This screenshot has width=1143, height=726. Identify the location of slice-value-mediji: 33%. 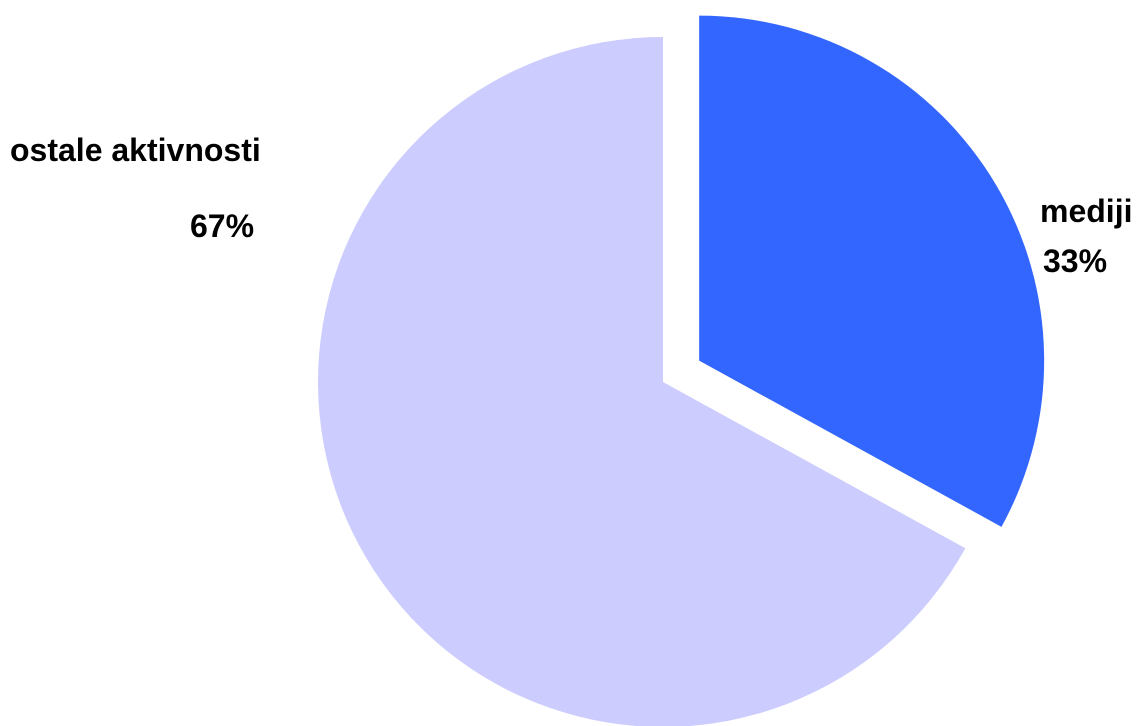
(1075, 261).